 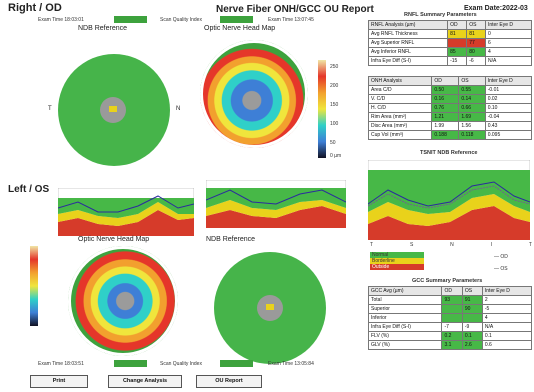 What do you see at coordinates (61, 20) in the screenshot?
I see `exam-time-label-right: Exam Time 18:03:01` at bounding box center [61, 20].